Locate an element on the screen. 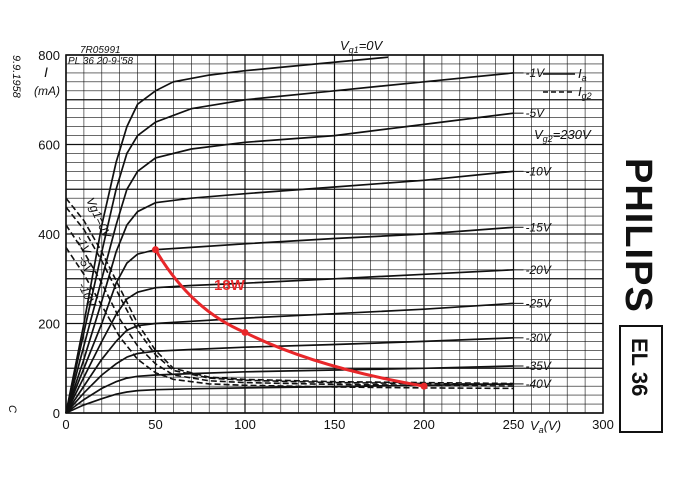 The height and width of the screenshot is (477, 690). anode-curve-label: -20V is located at coordinates (539, 270).